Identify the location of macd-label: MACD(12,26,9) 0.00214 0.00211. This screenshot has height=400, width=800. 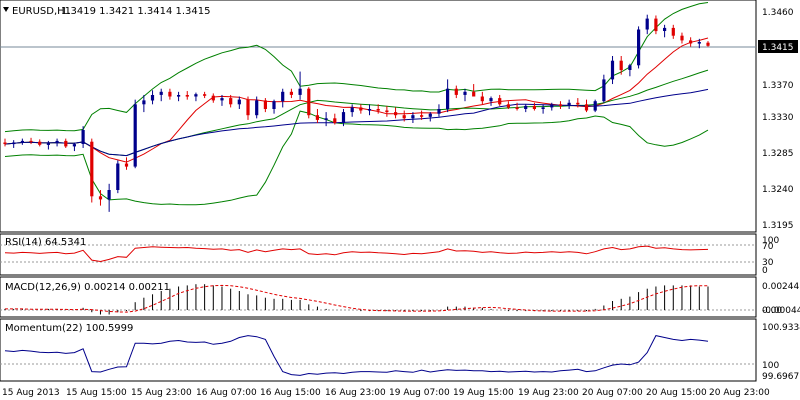
(87, 287).